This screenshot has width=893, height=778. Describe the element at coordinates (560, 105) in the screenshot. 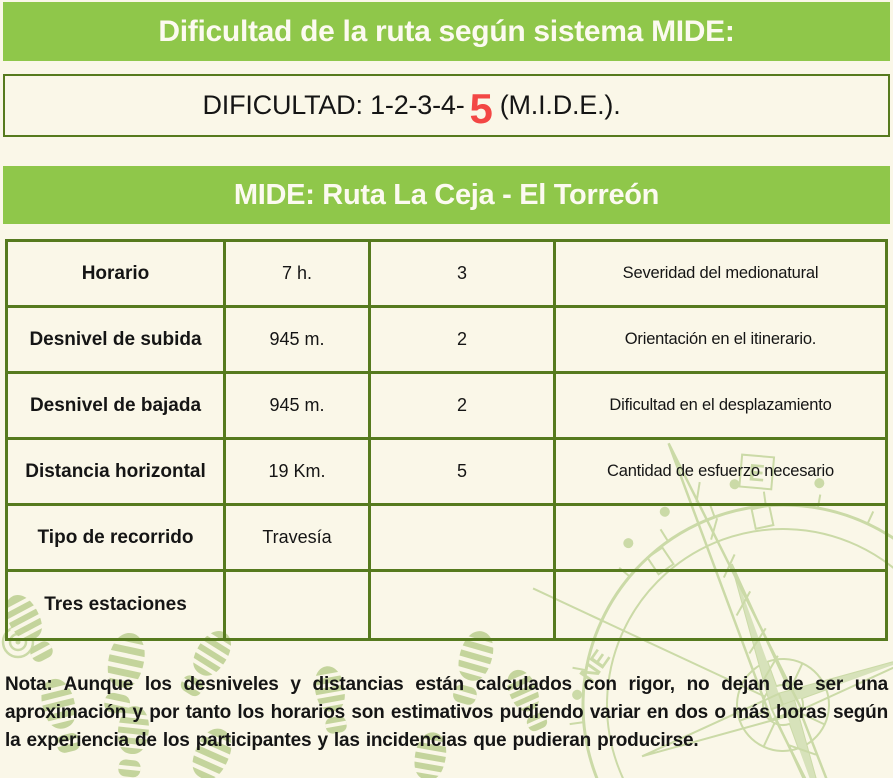

I see `difficulty-suffix: (M.I.D.E.).` at that location.